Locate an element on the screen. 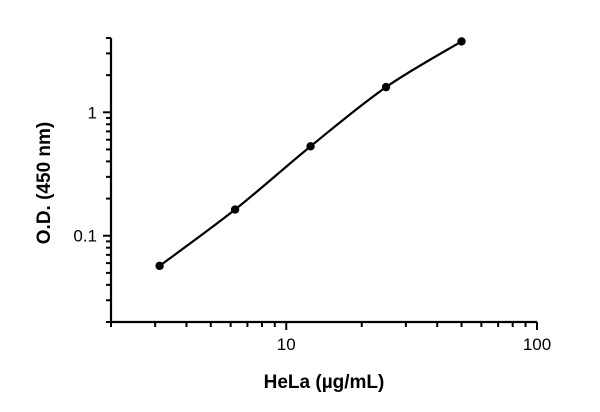 The height and width of the screenshot is (412, 600). x-axis-label: HeLa (µg/mL) is located at coordinates (324, 382).